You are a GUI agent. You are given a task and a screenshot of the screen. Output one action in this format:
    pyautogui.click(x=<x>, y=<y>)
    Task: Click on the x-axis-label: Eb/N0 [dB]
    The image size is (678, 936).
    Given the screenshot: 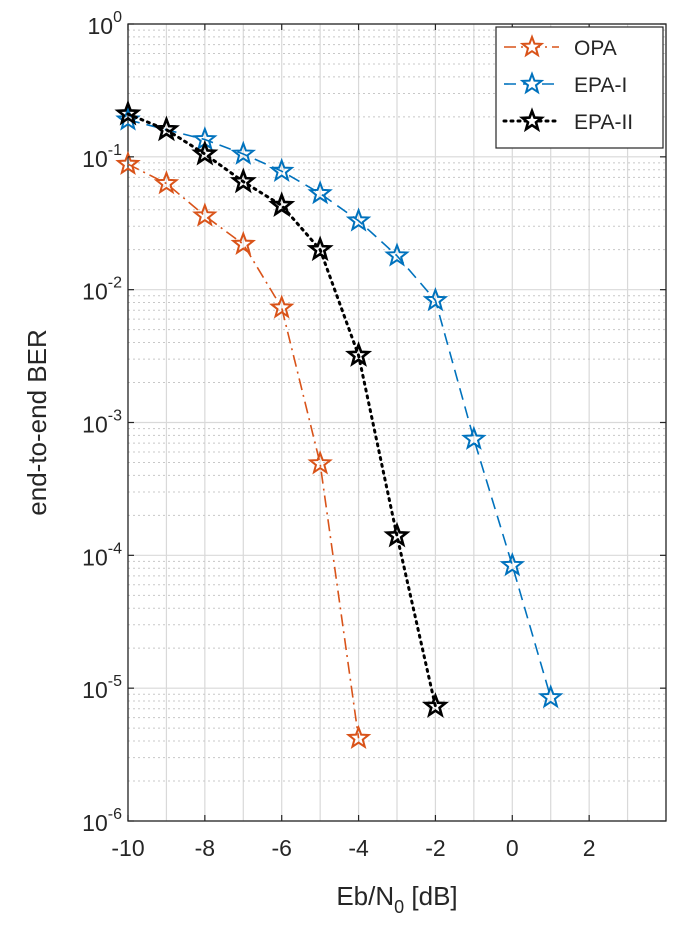 What is the action you would take?
    pyautogui.click(x=396, y=899)
    